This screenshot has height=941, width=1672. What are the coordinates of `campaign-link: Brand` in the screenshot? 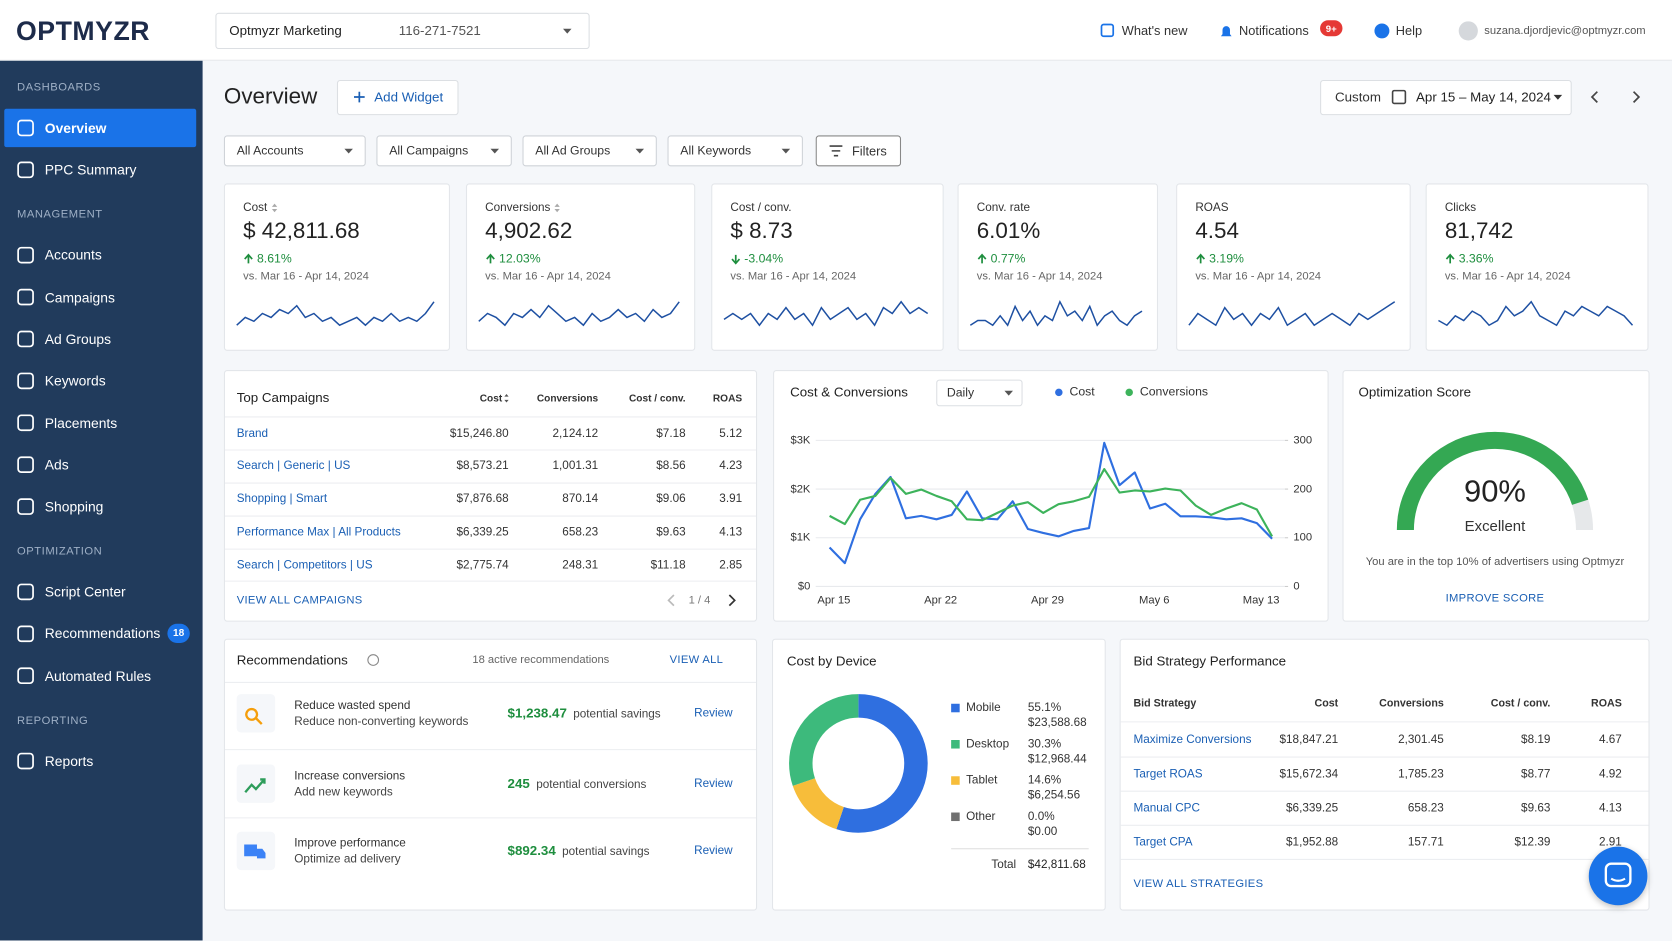 It's located at (252, 434).